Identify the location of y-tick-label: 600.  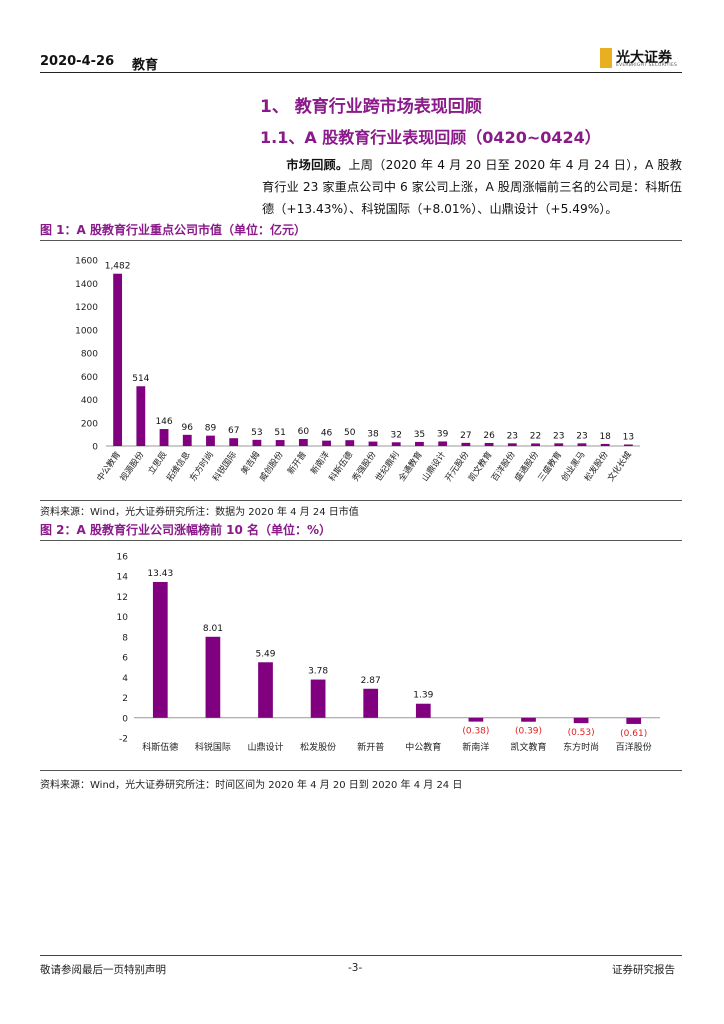
(89, 378).